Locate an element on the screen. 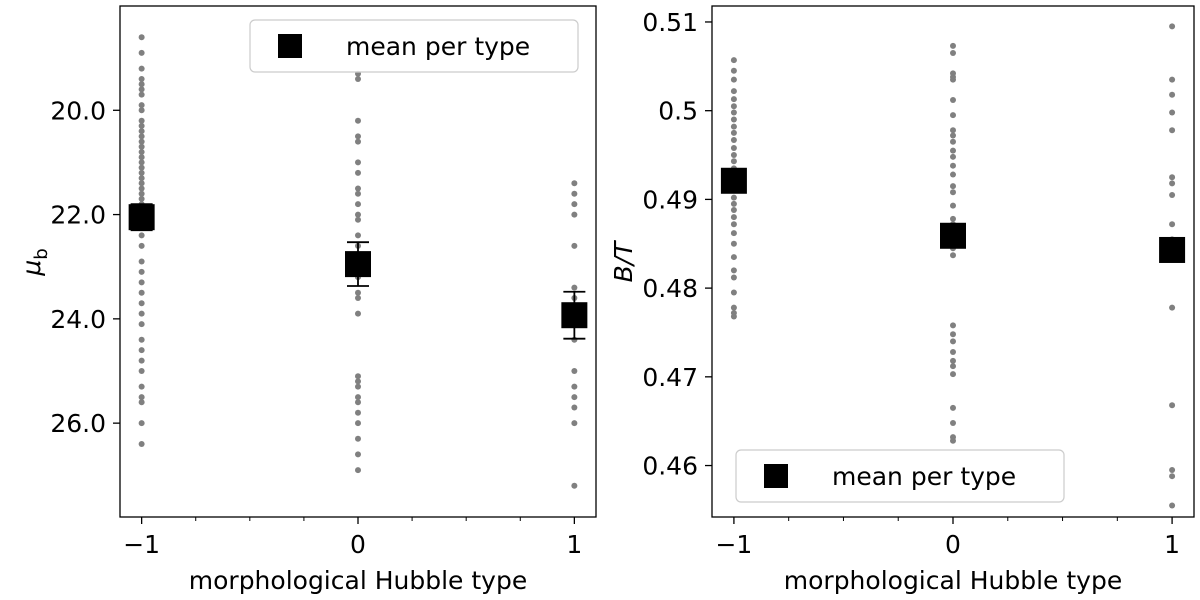 The height and width of the screenshot is (600, 1200). x-tick-label: 0 is located at coordinates (358, 544).